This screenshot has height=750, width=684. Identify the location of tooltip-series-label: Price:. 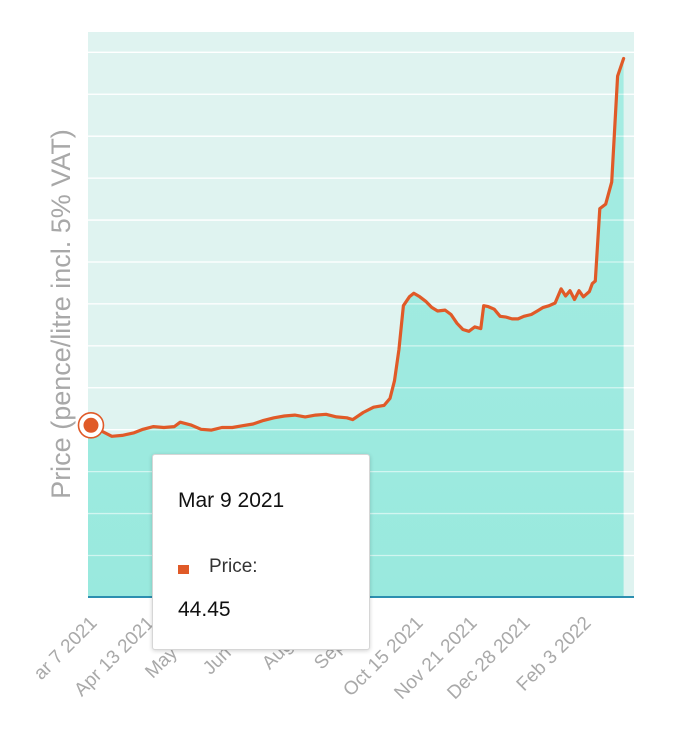
(233, 566).